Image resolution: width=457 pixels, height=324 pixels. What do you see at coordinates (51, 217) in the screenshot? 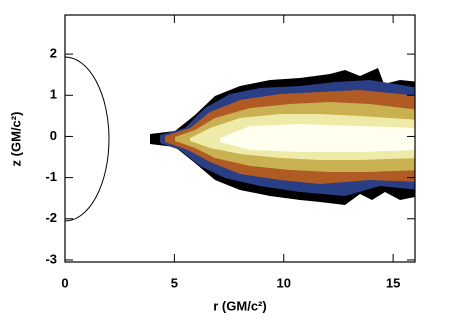
I see `y-tick-label: -2` at bounding box center [51, 217].